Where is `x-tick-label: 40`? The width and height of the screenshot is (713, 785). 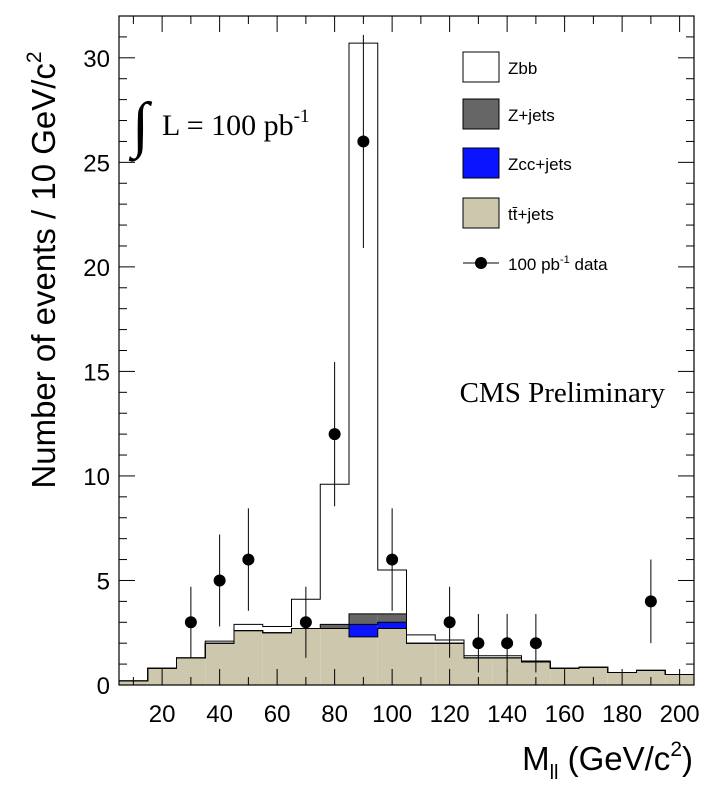
x-tick-label: 40 is located at coordinates (219, 714).